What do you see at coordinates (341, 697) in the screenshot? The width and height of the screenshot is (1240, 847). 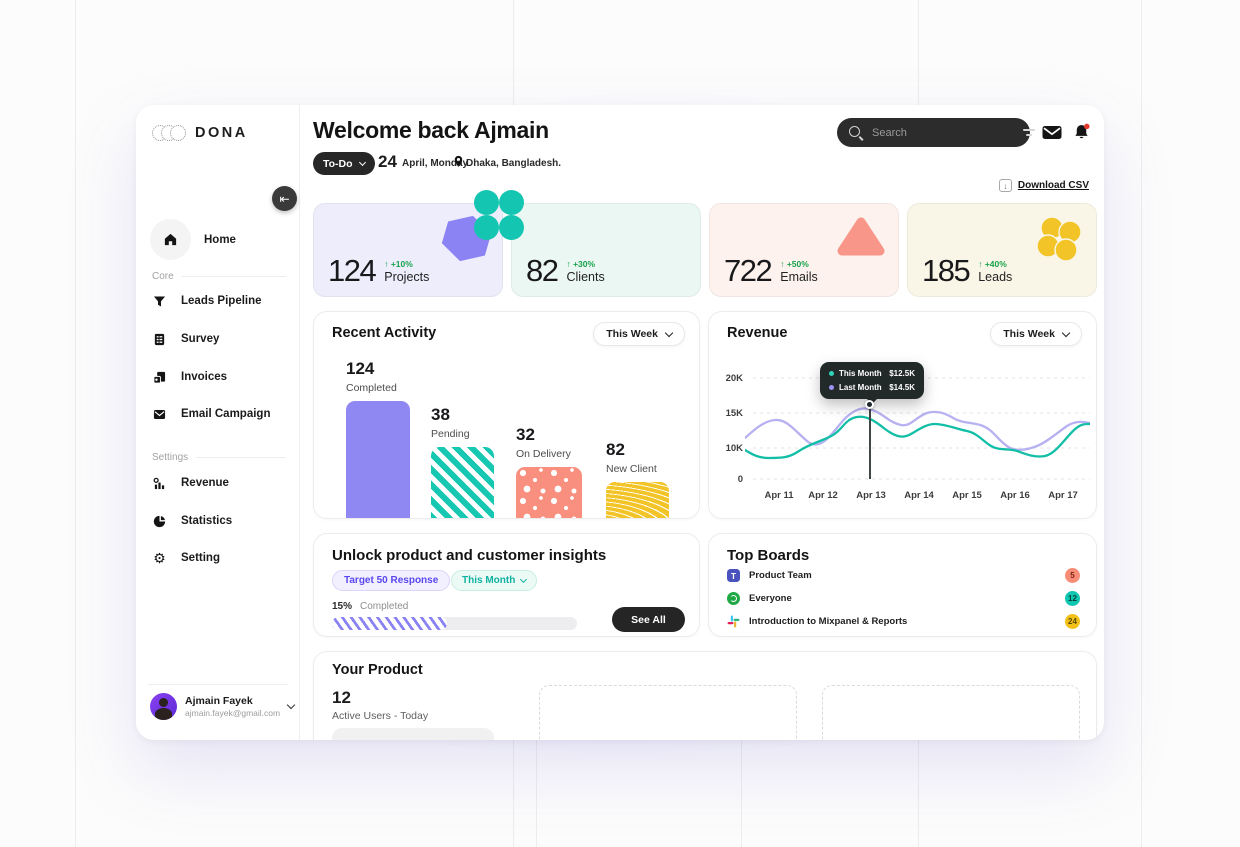 I see `active-users-value: 12` at bounding box center [341, 697].